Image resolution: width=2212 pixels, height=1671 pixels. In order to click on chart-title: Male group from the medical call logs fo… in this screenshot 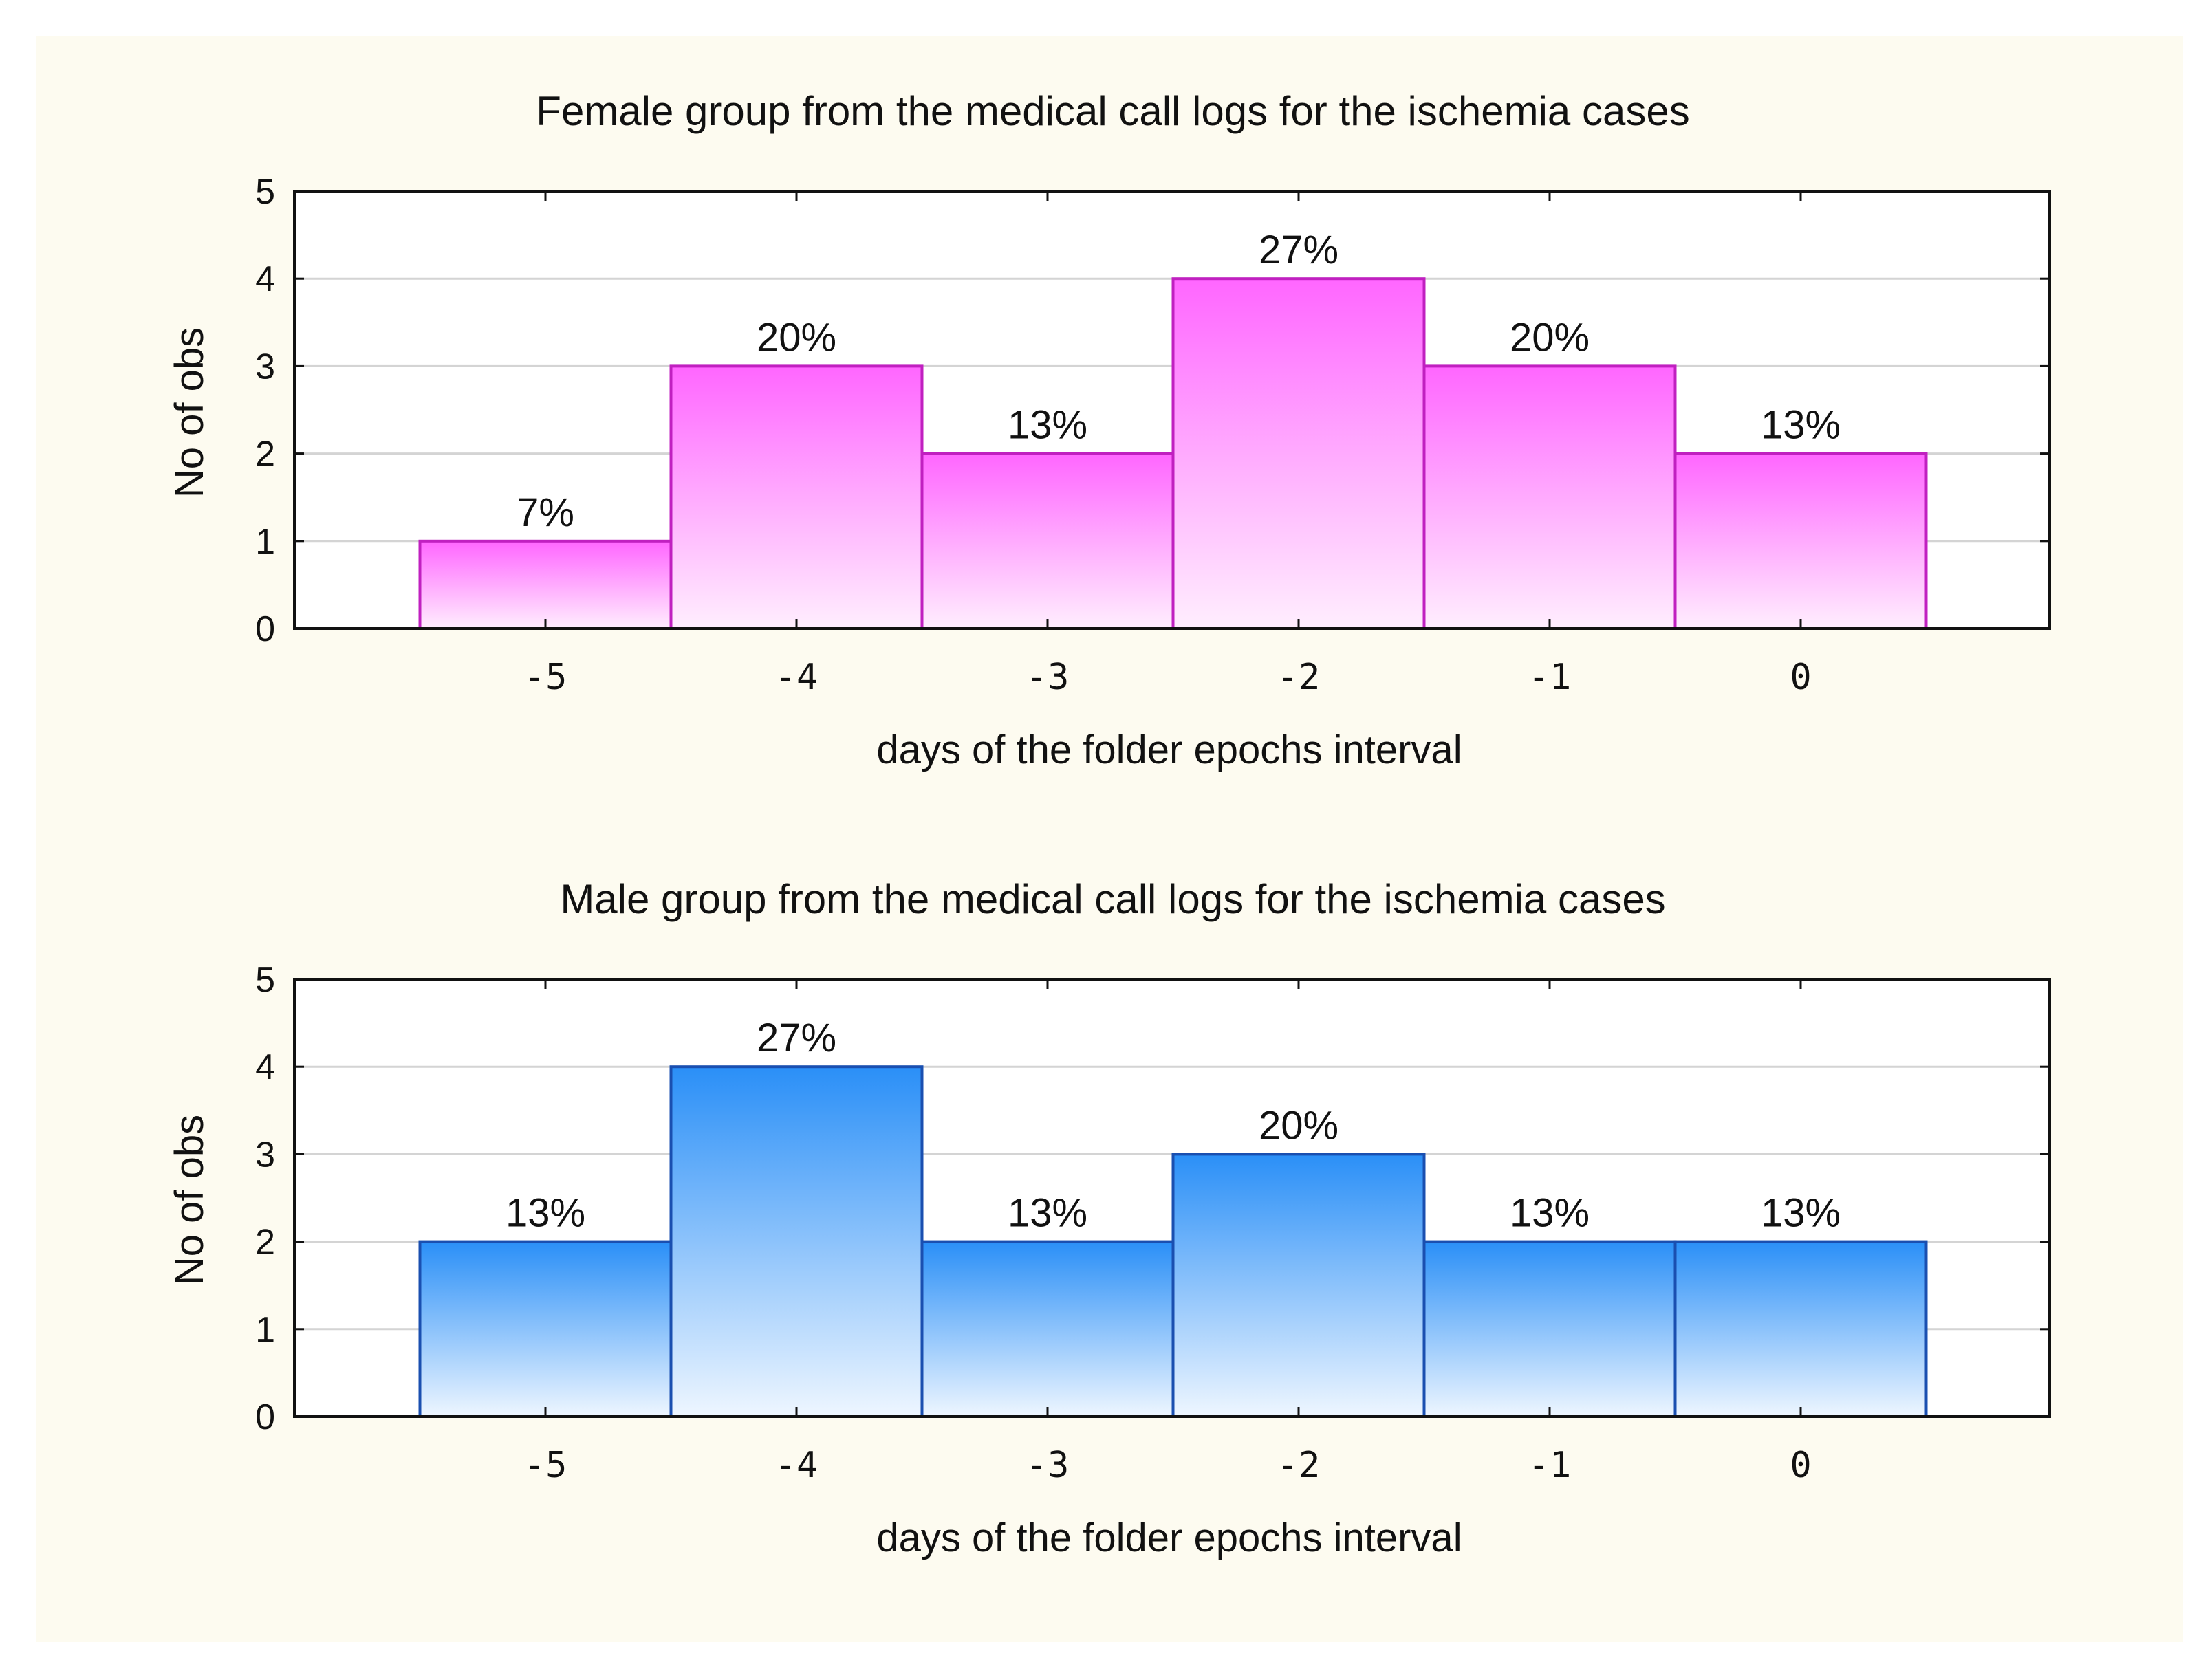, I will do `click(1112, 899)`.